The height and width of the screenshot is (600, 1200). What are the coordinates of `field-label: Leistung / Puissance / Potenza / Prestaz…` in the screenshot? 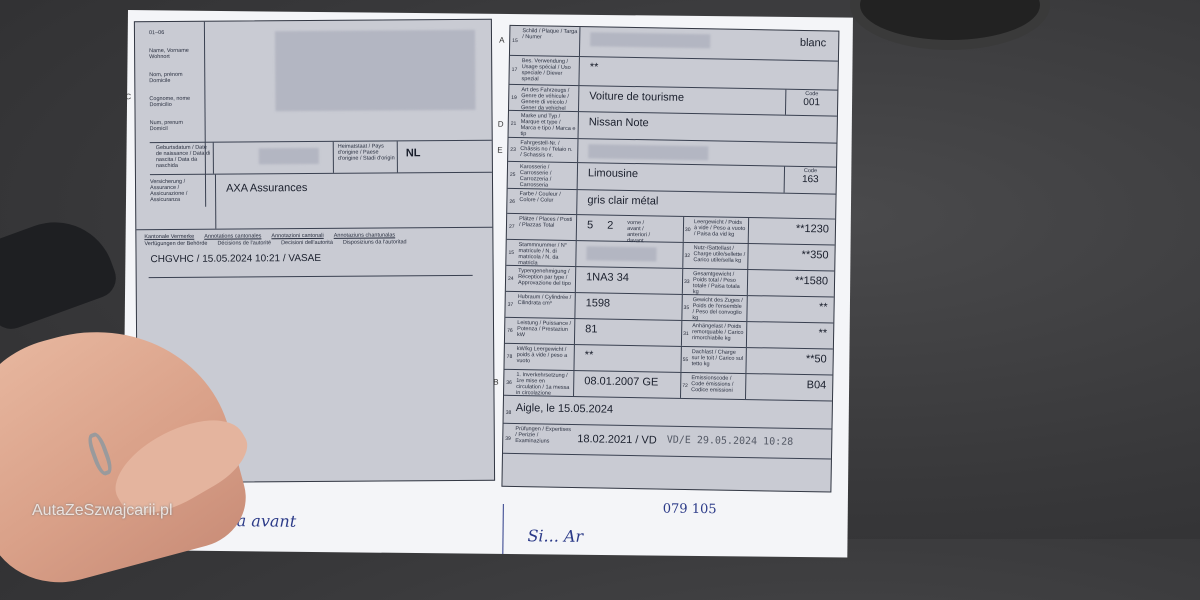 It's located at (544, 329).